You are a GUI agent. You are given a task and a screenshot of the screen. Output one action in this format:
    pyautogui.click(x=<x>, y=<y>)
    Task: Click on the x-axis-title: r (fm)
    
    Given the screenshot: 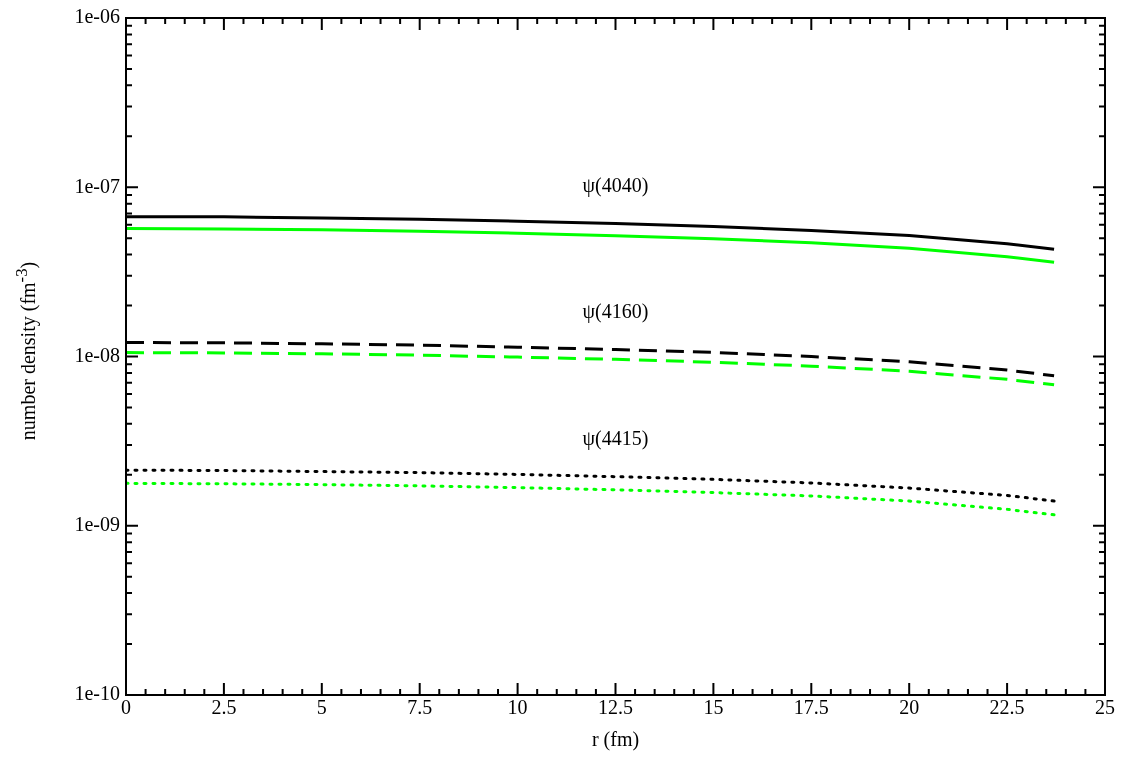 What is the action you would take?
    pyautogui.click(x=615, y=740)
    